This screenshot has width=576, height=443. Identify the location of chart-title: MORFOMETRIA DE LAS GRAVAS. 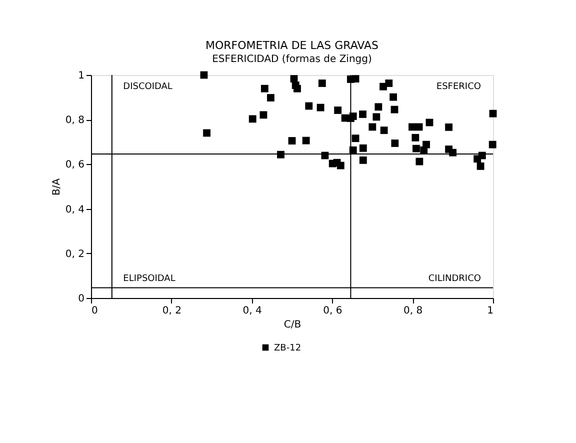
(292, 45).